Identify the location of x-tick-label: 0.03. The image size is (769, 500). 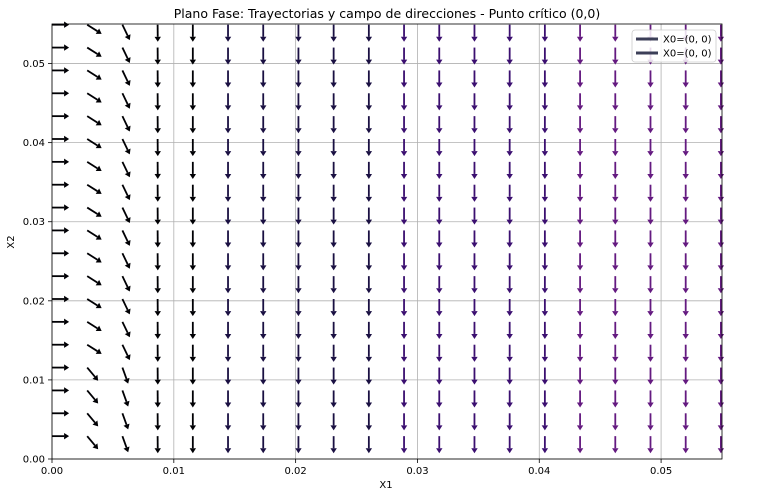
(417, 471).